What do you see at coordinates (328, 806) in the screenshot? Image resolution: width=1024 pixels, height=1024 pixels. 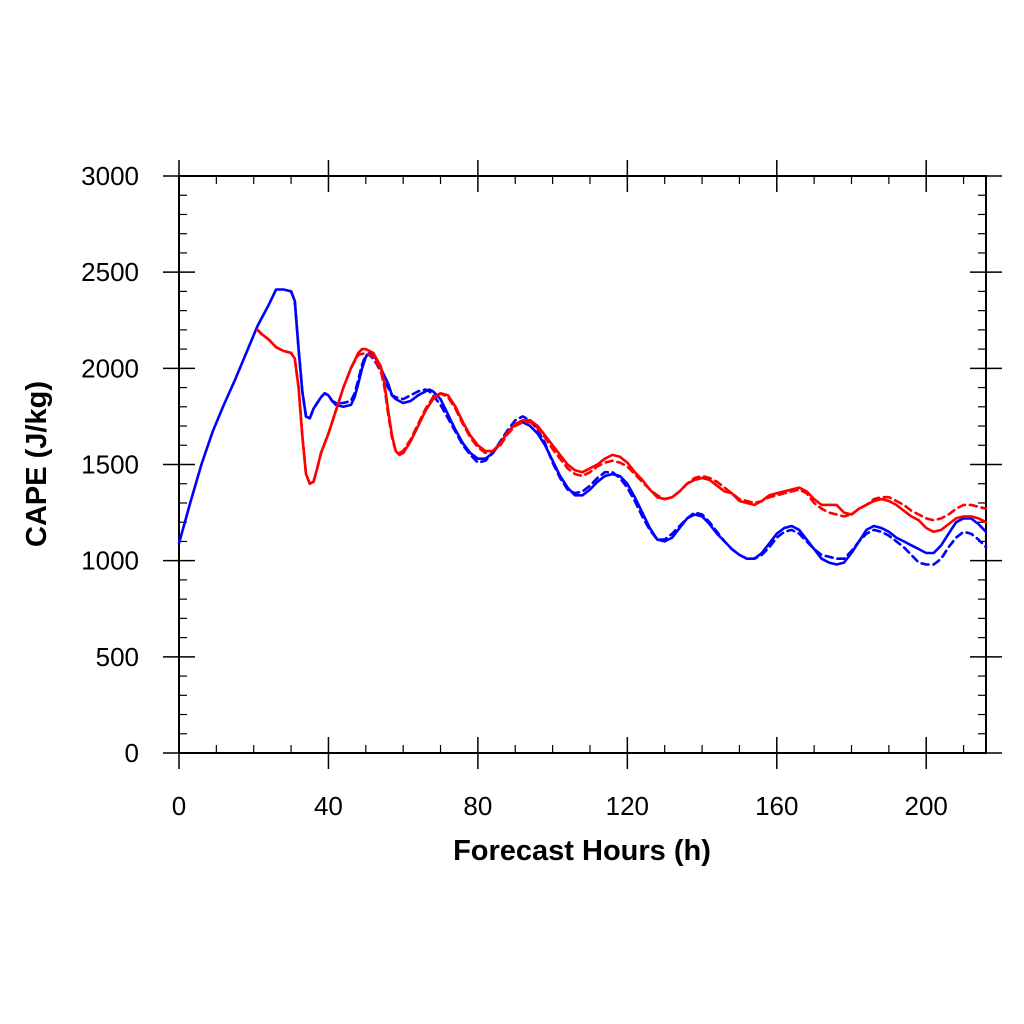 I see `x-tick-label: 40` at bounding box center [328, 806].